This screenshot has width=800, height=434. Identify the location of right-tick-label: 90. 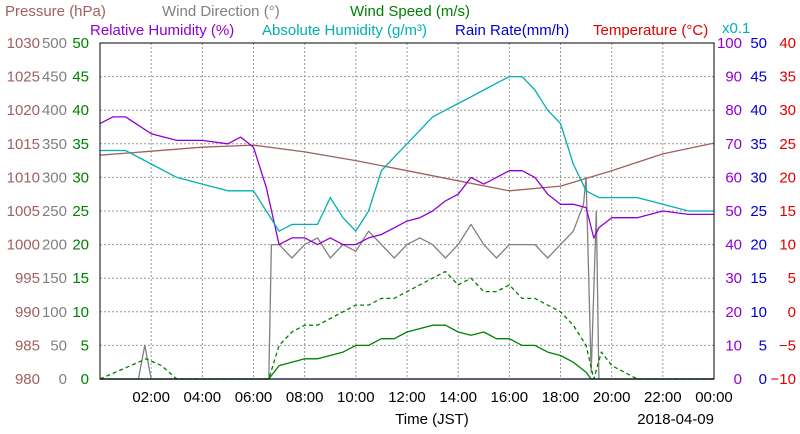
(733, 77).